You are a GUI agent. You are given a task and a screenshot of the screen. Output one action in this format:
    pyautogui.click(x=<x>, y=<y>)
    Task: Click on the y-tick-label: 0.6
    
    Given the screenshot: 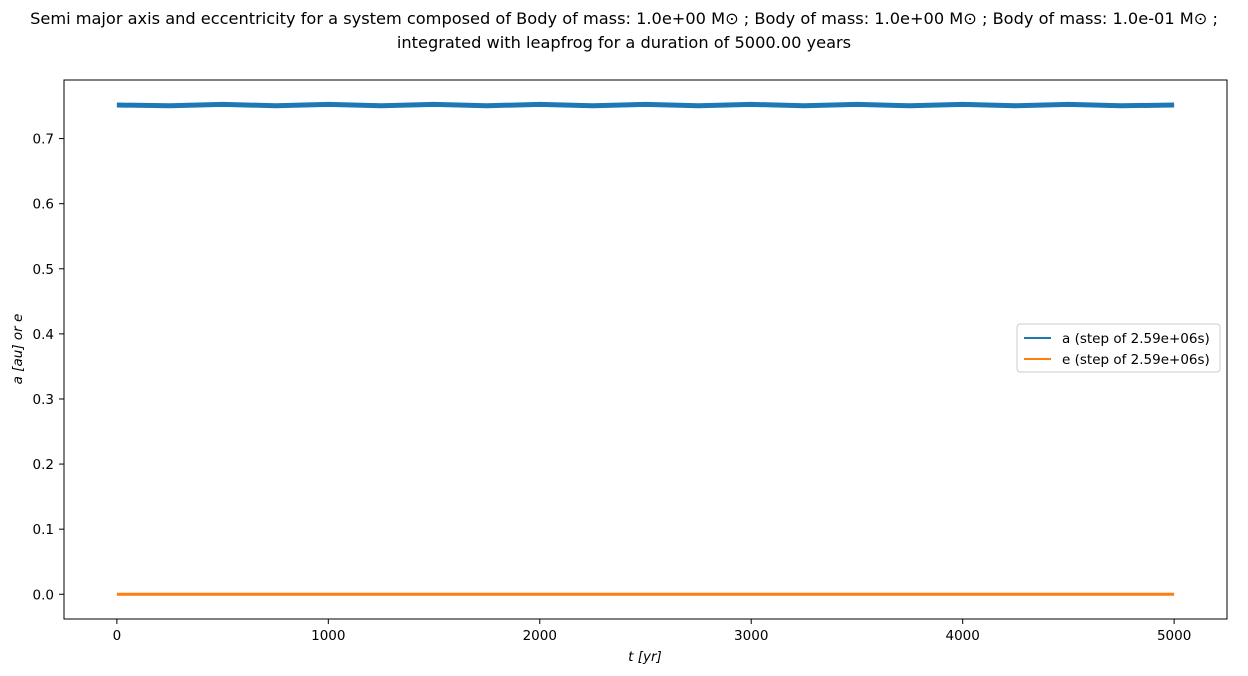 What is the action you would take?
    pyautogui.click(x=43, y=205)
    